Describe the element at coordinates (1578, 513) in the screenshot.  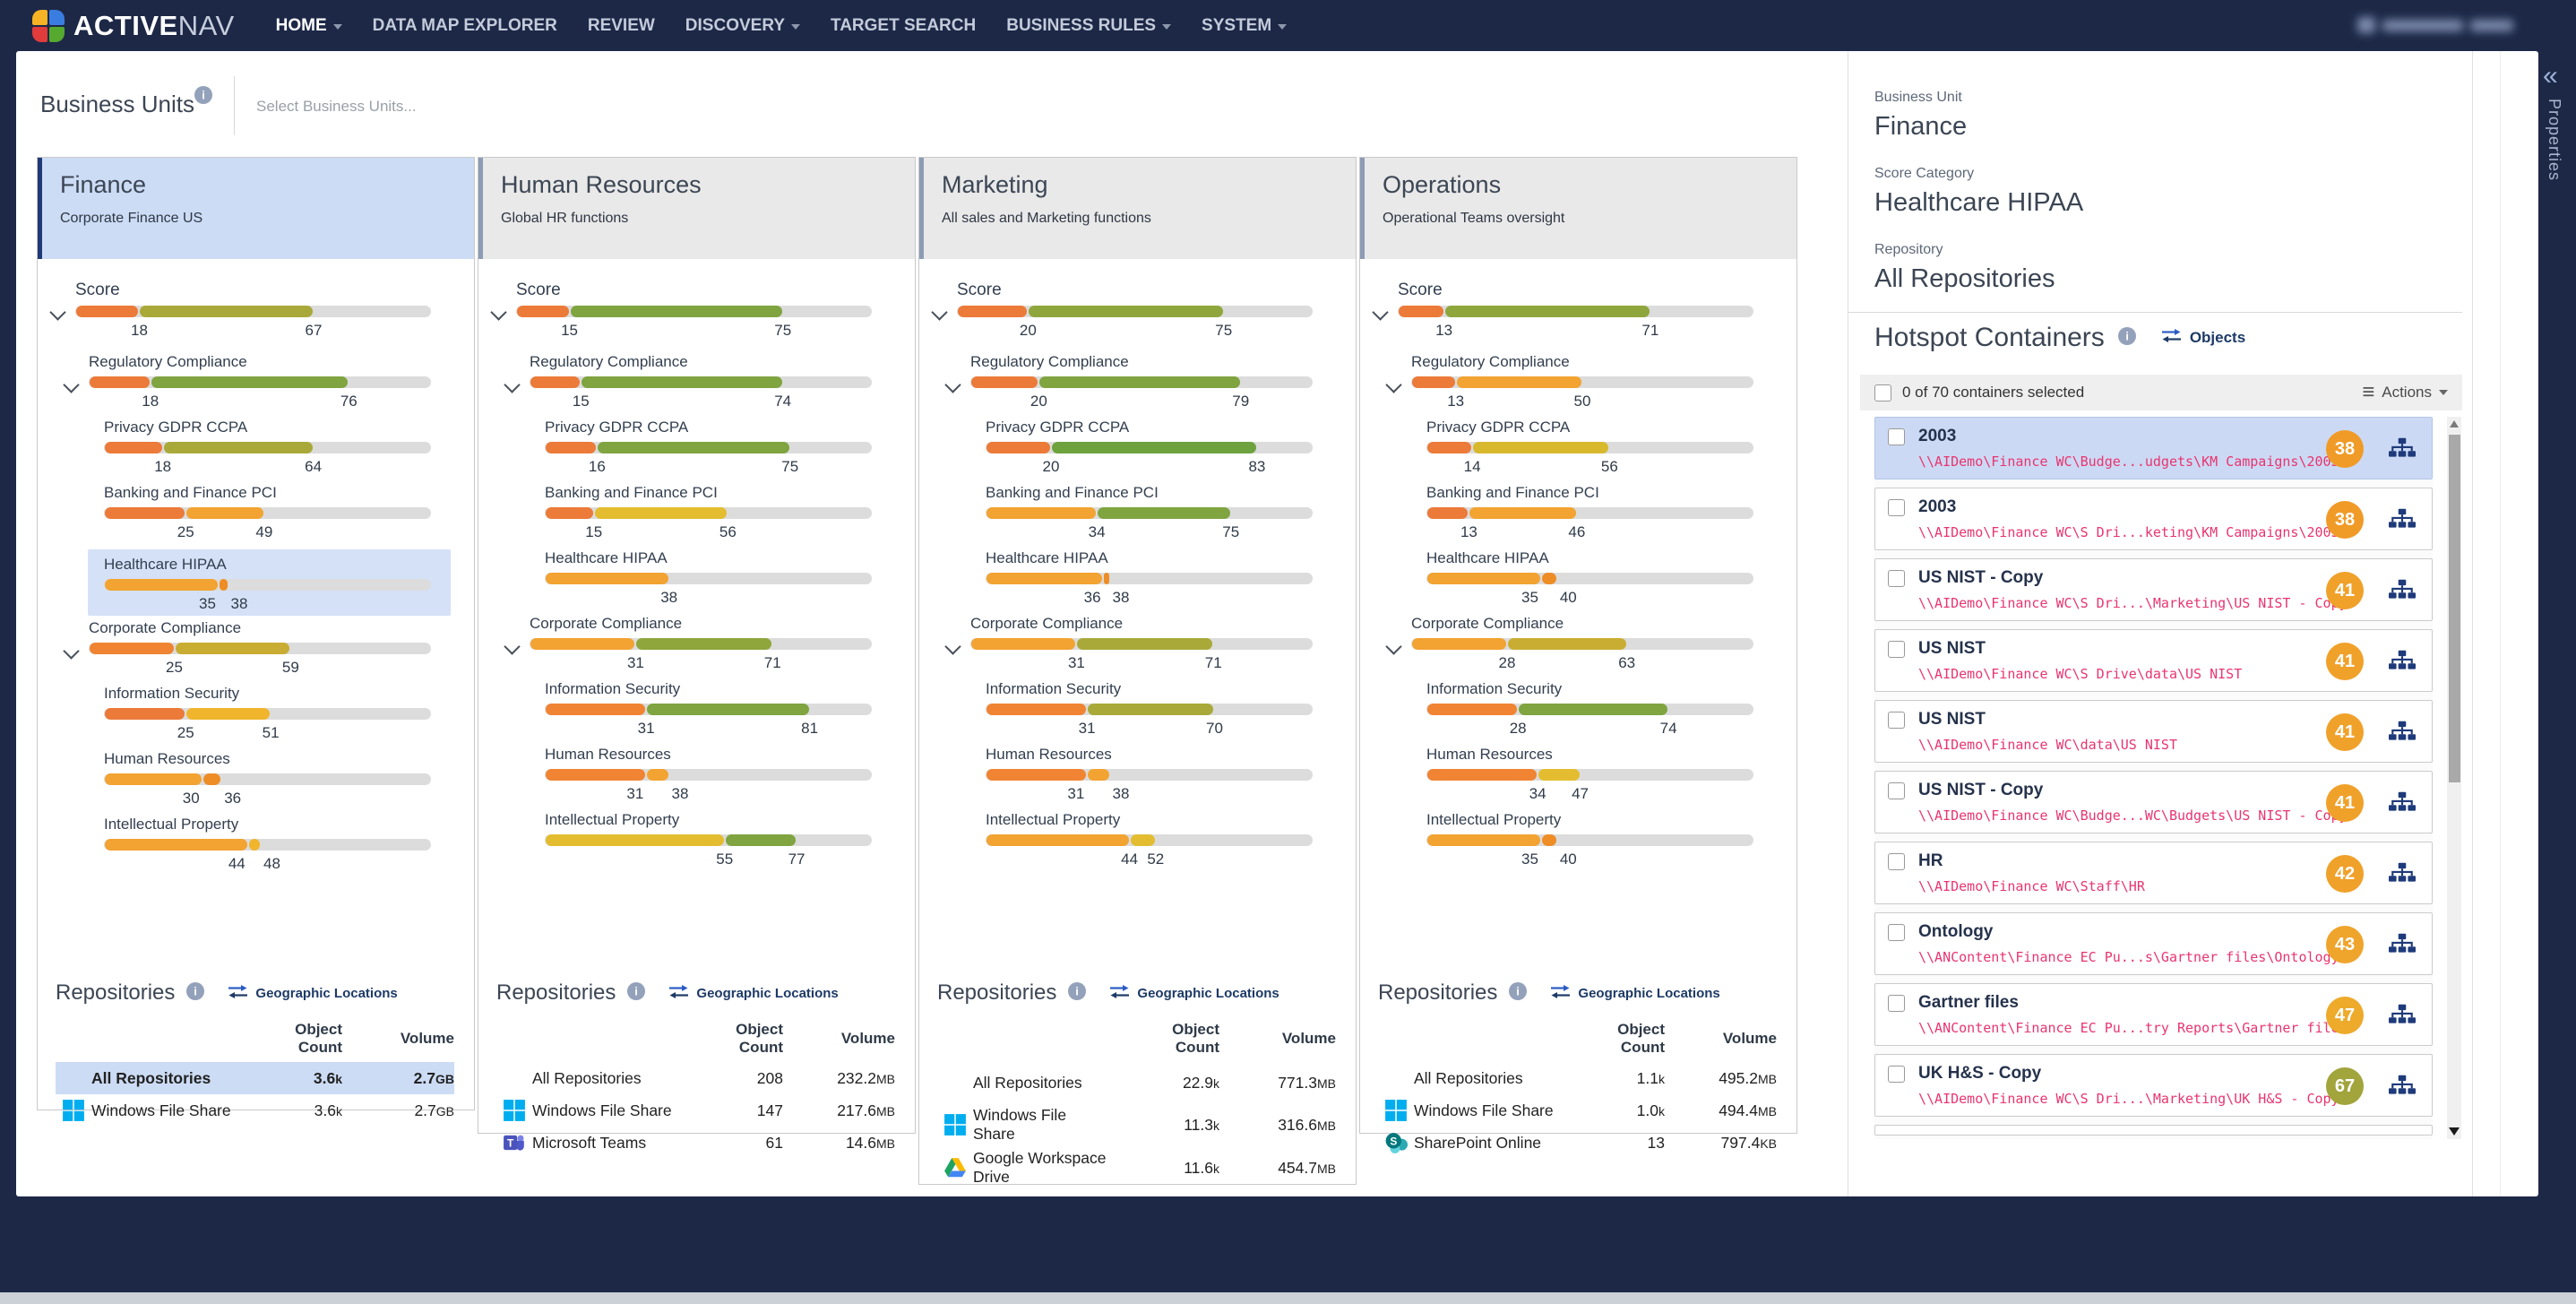
I see `score-bar-banking-and-finance-pci: Banking and Finance PCI 13 46` at that location.